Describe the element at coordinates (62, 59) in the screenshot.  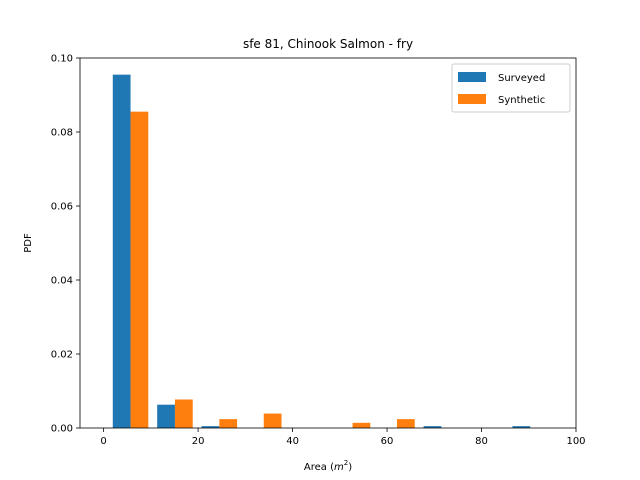
I see `y-tick-label: 0.10` at that location.